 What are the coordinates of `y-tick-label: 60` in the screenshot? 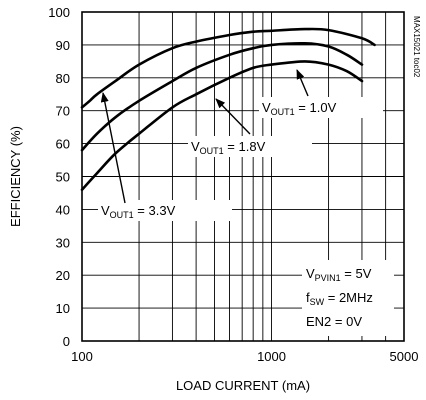 It's located at (63, 144).